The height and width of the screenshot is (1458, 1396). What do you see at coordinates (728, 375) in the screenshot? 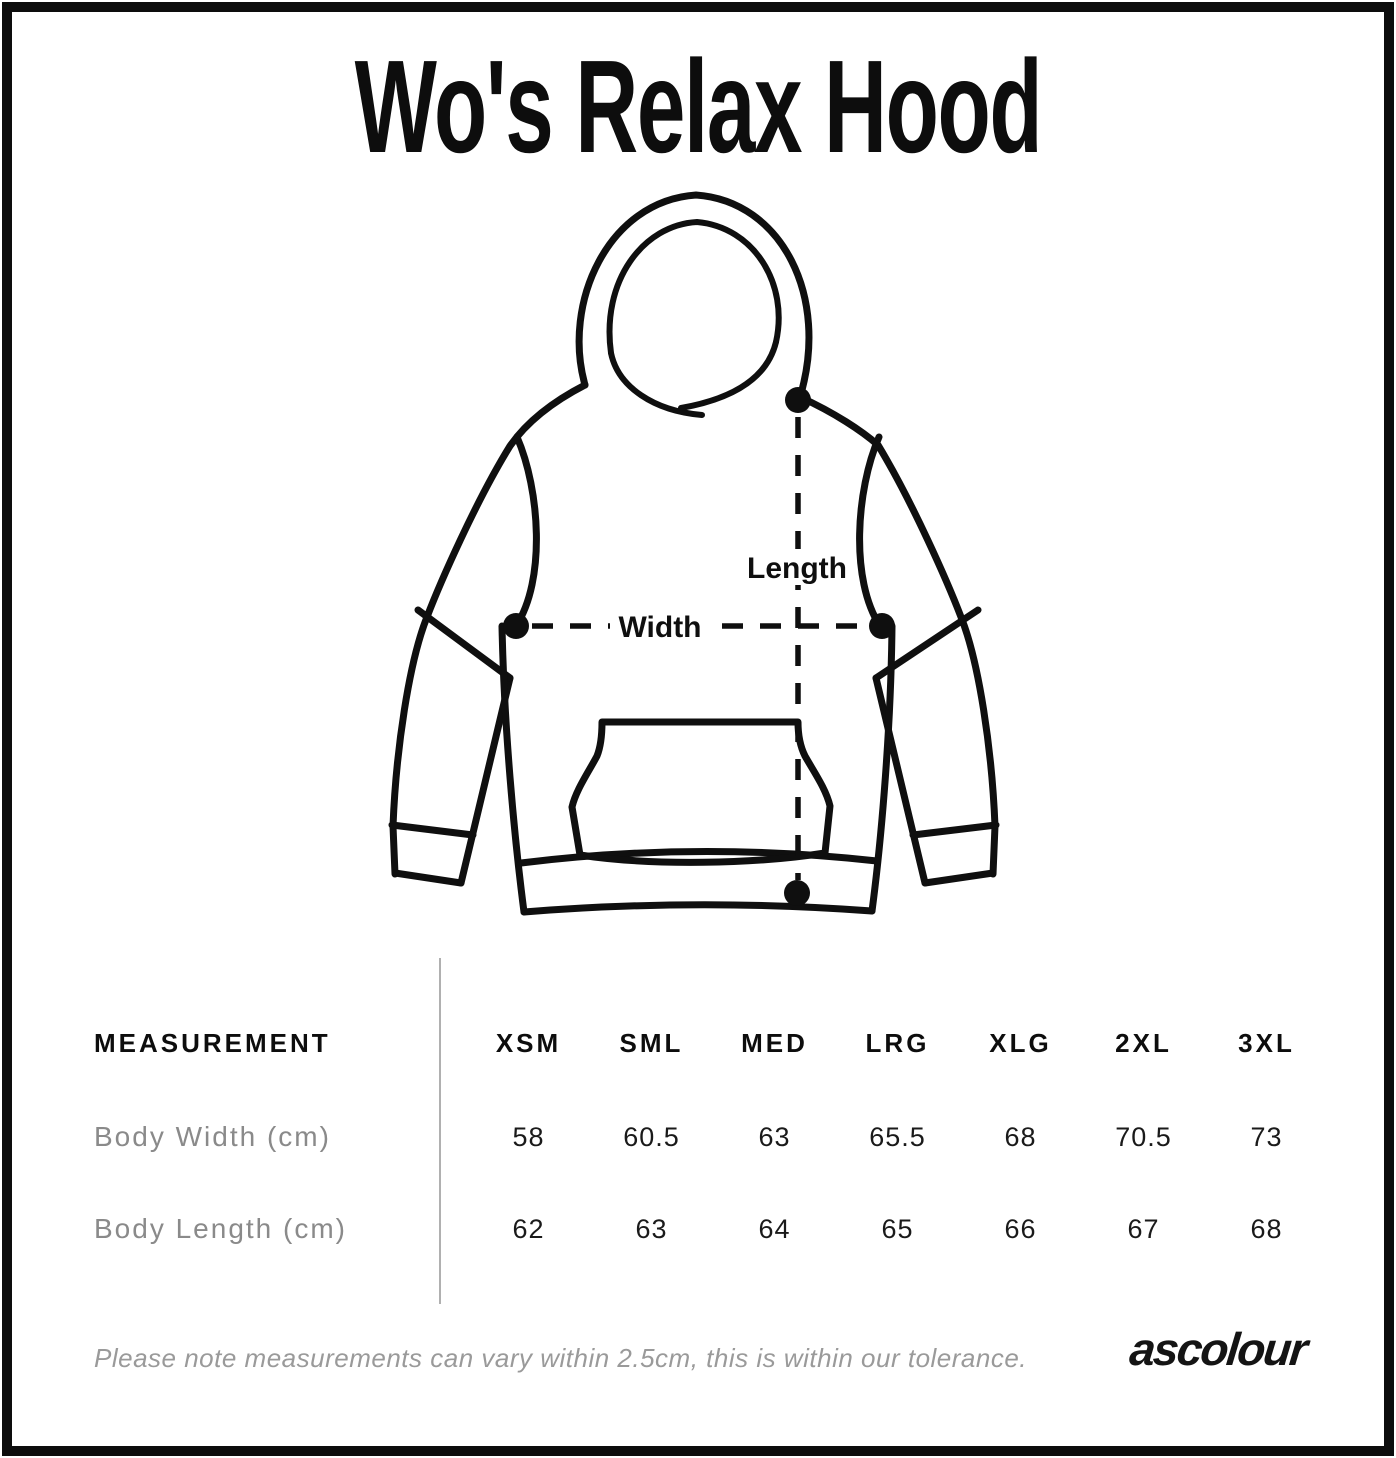
I see `hood-right-flap` at bounding box center [728, 375].